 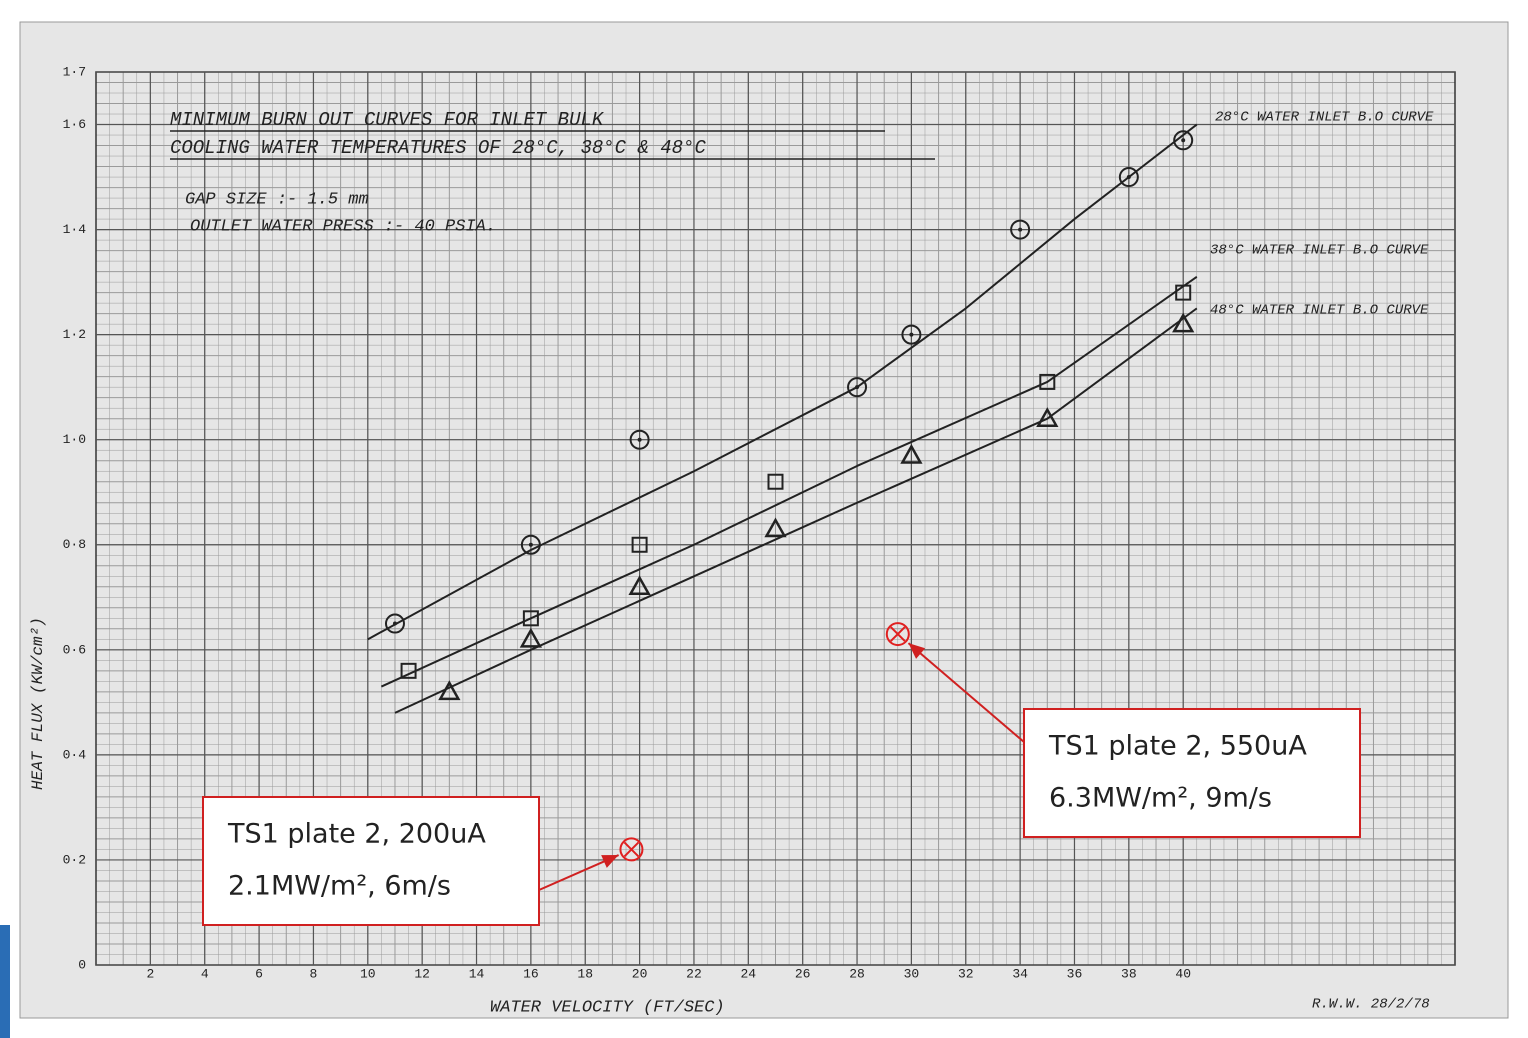 I want to click on y-tick-label: 0·2, so click(x=74, y=859).